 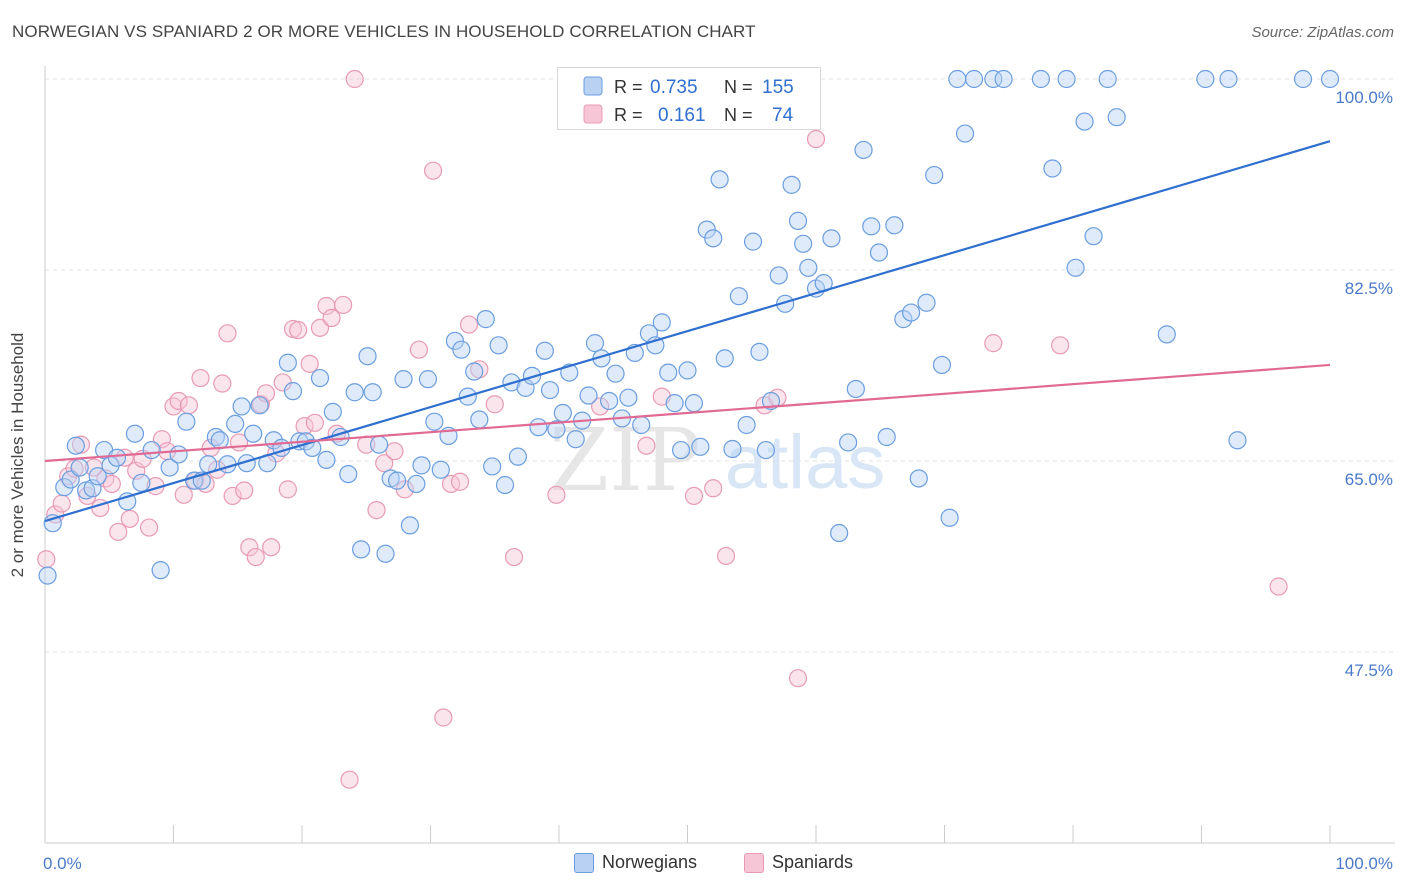 What do you see at coordinates (1364, 863) in the screenshot?
I see `x-tick-label: 100.0%` at bounding box center [1364, 863].